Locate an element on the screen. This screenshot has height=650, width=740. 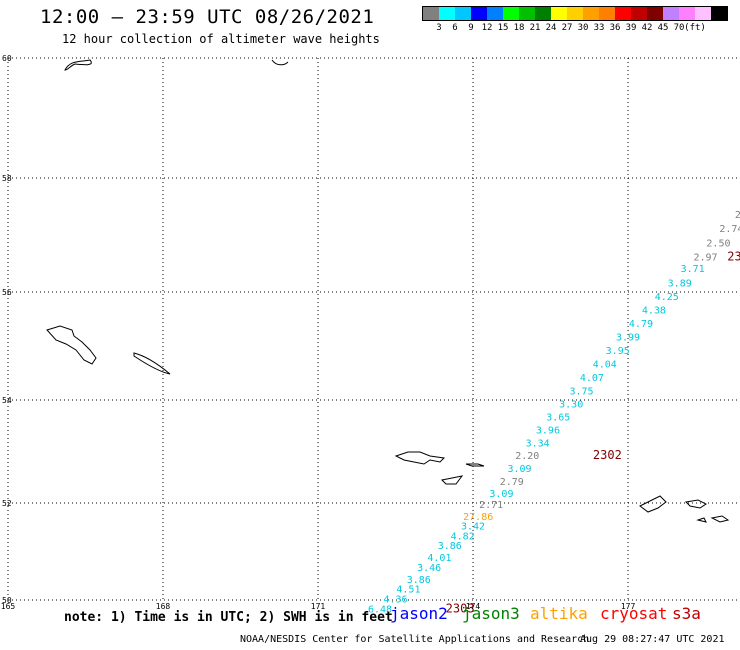
wave-height-reading: 3.71 is located at coordinates (693, 269).